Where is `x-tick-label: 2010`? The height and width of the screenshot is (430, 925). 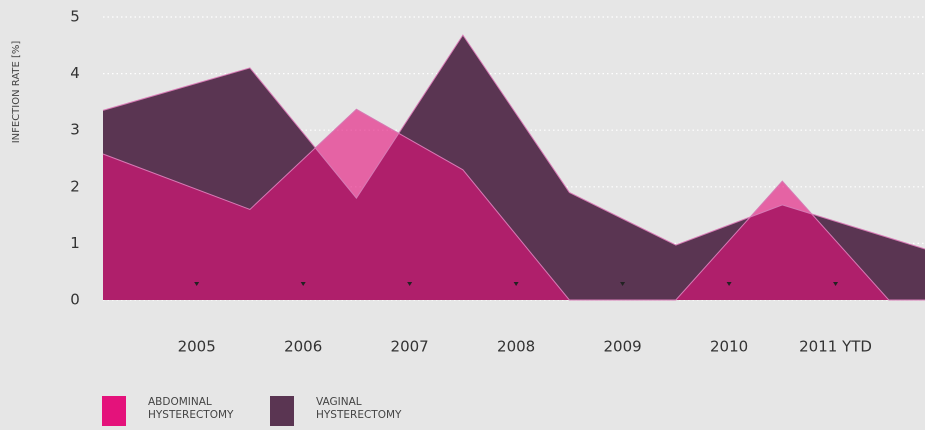 x-tick-label: 2010 is located at coordinates (729, 347).